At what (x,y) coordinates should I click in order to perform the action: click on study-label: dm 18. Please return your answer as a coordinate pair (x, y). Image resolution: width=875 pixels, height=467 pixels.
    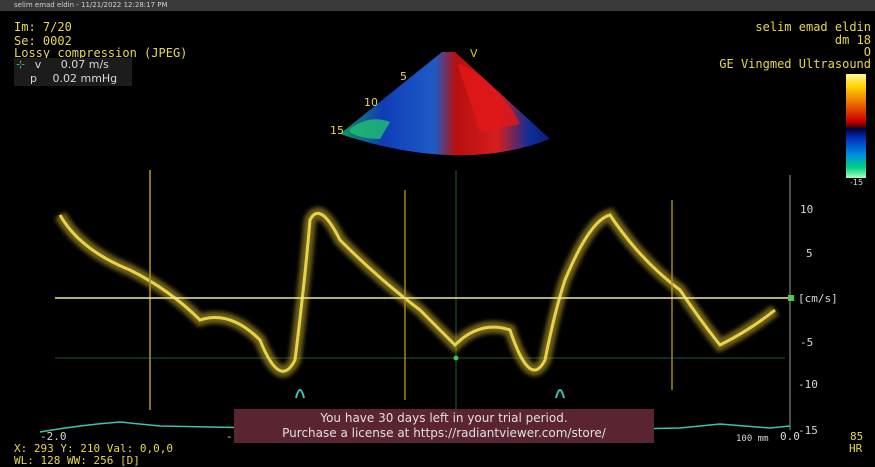
    Looking at the image, I should click on (852, 40).